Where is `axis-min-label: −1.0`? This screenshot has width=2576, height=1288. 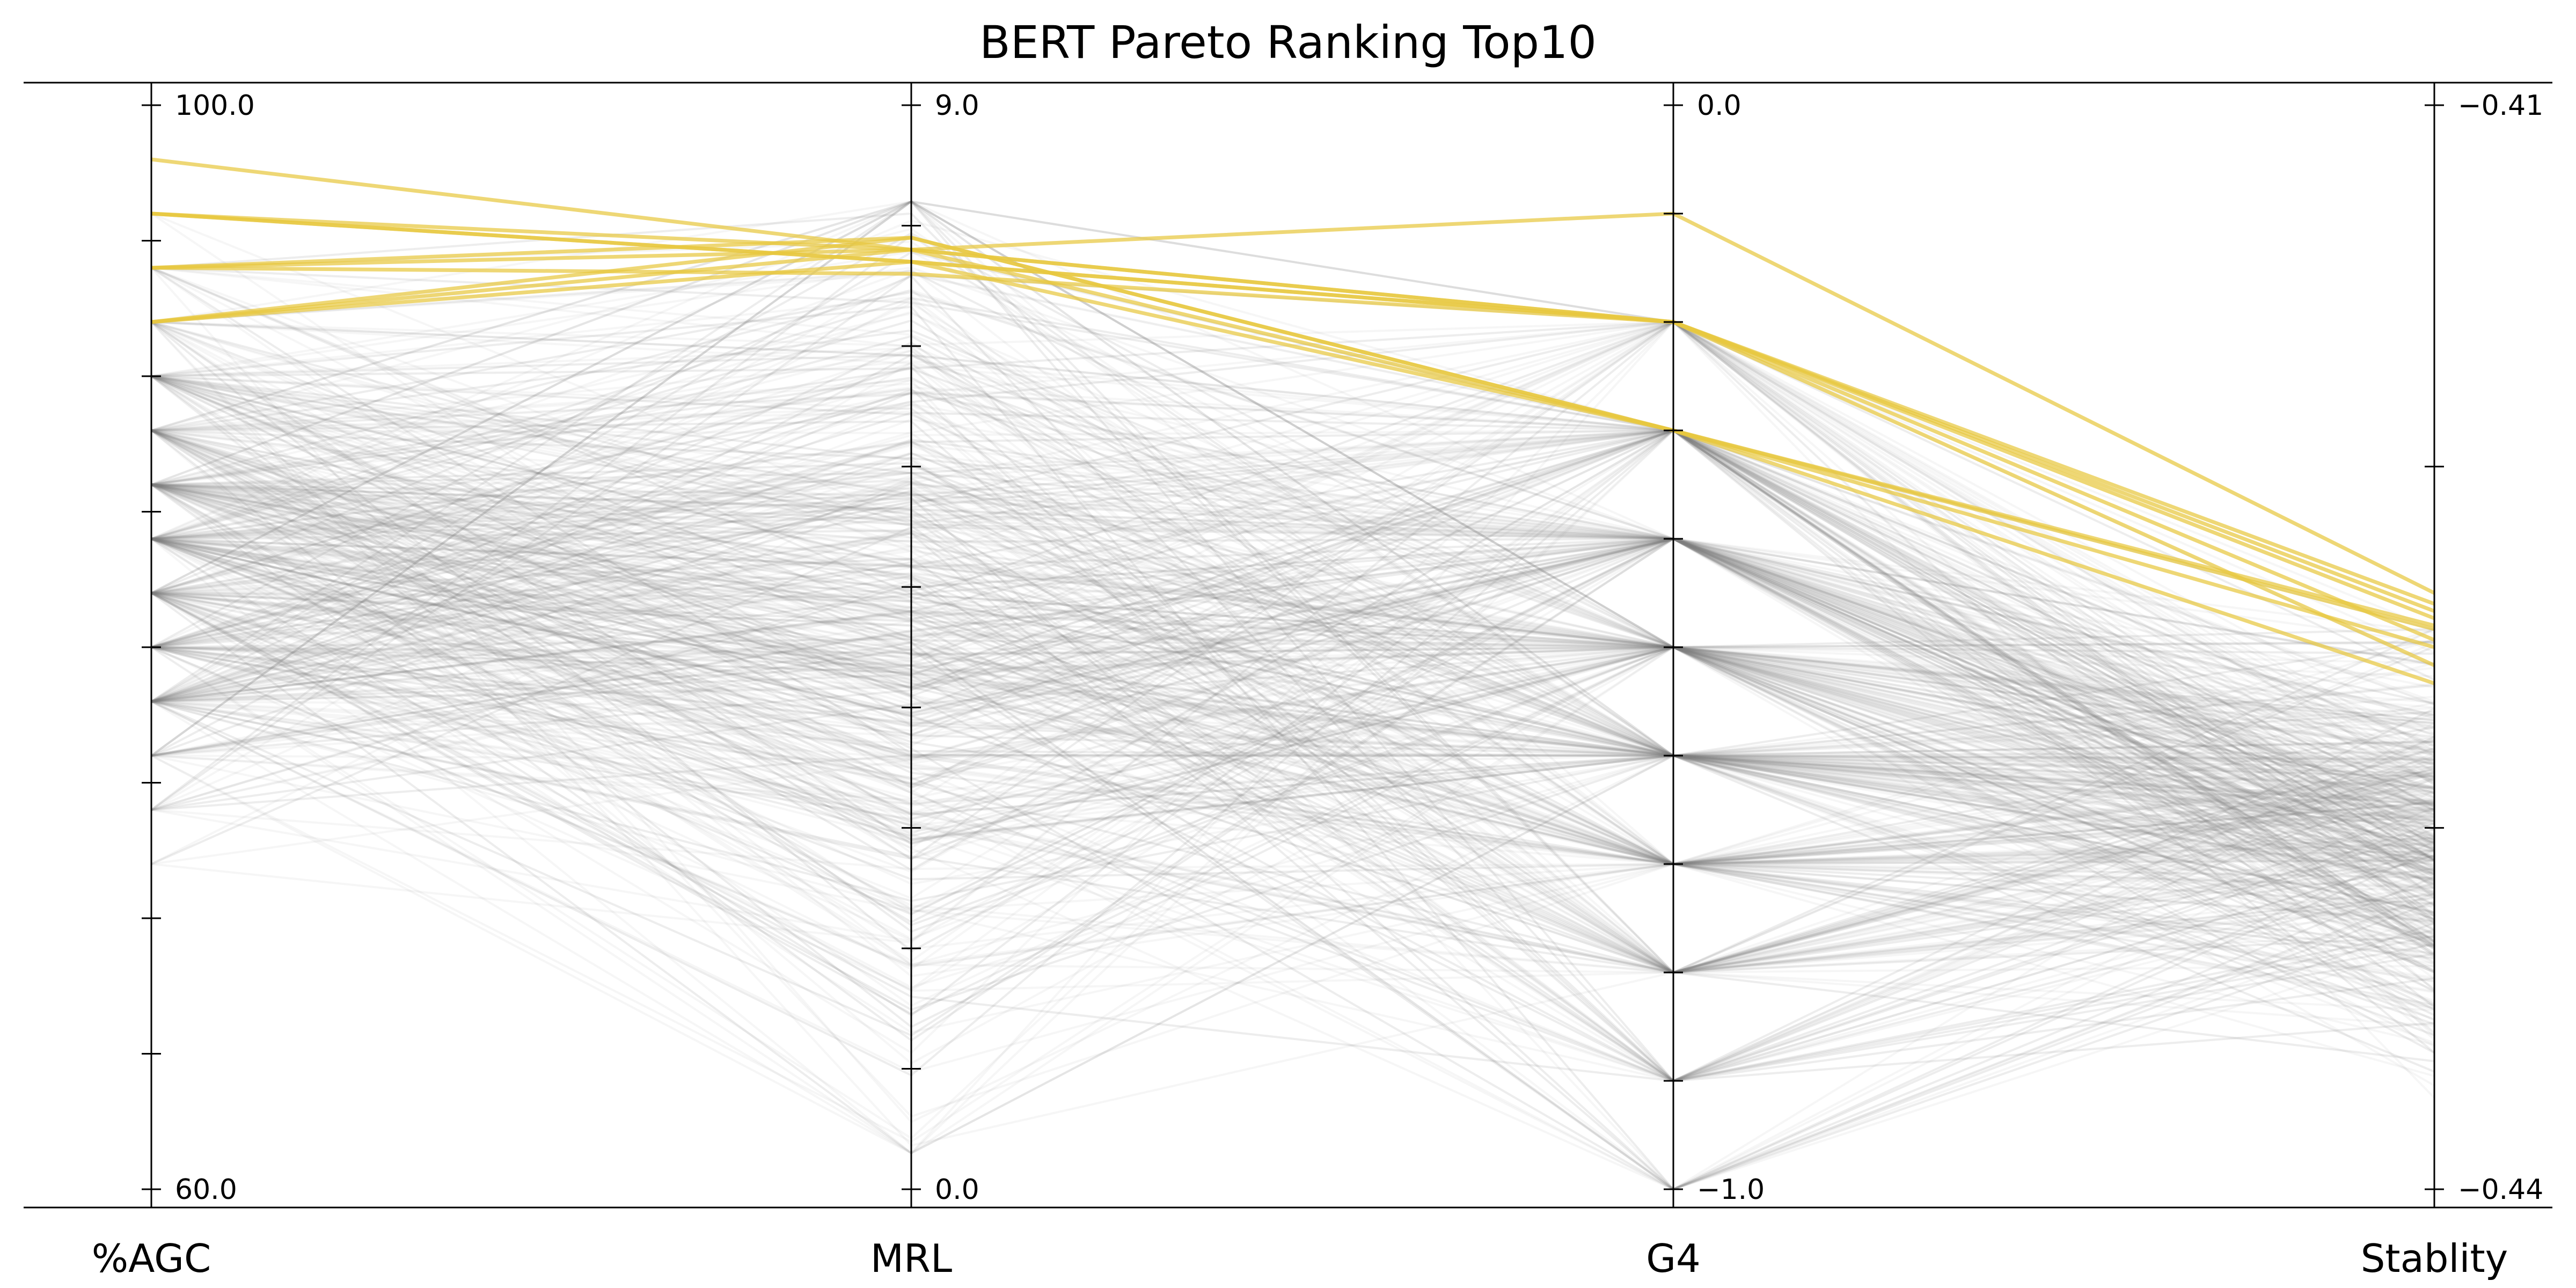
axis-min-label: −1.0 is located at coordinates (1731, 1190).